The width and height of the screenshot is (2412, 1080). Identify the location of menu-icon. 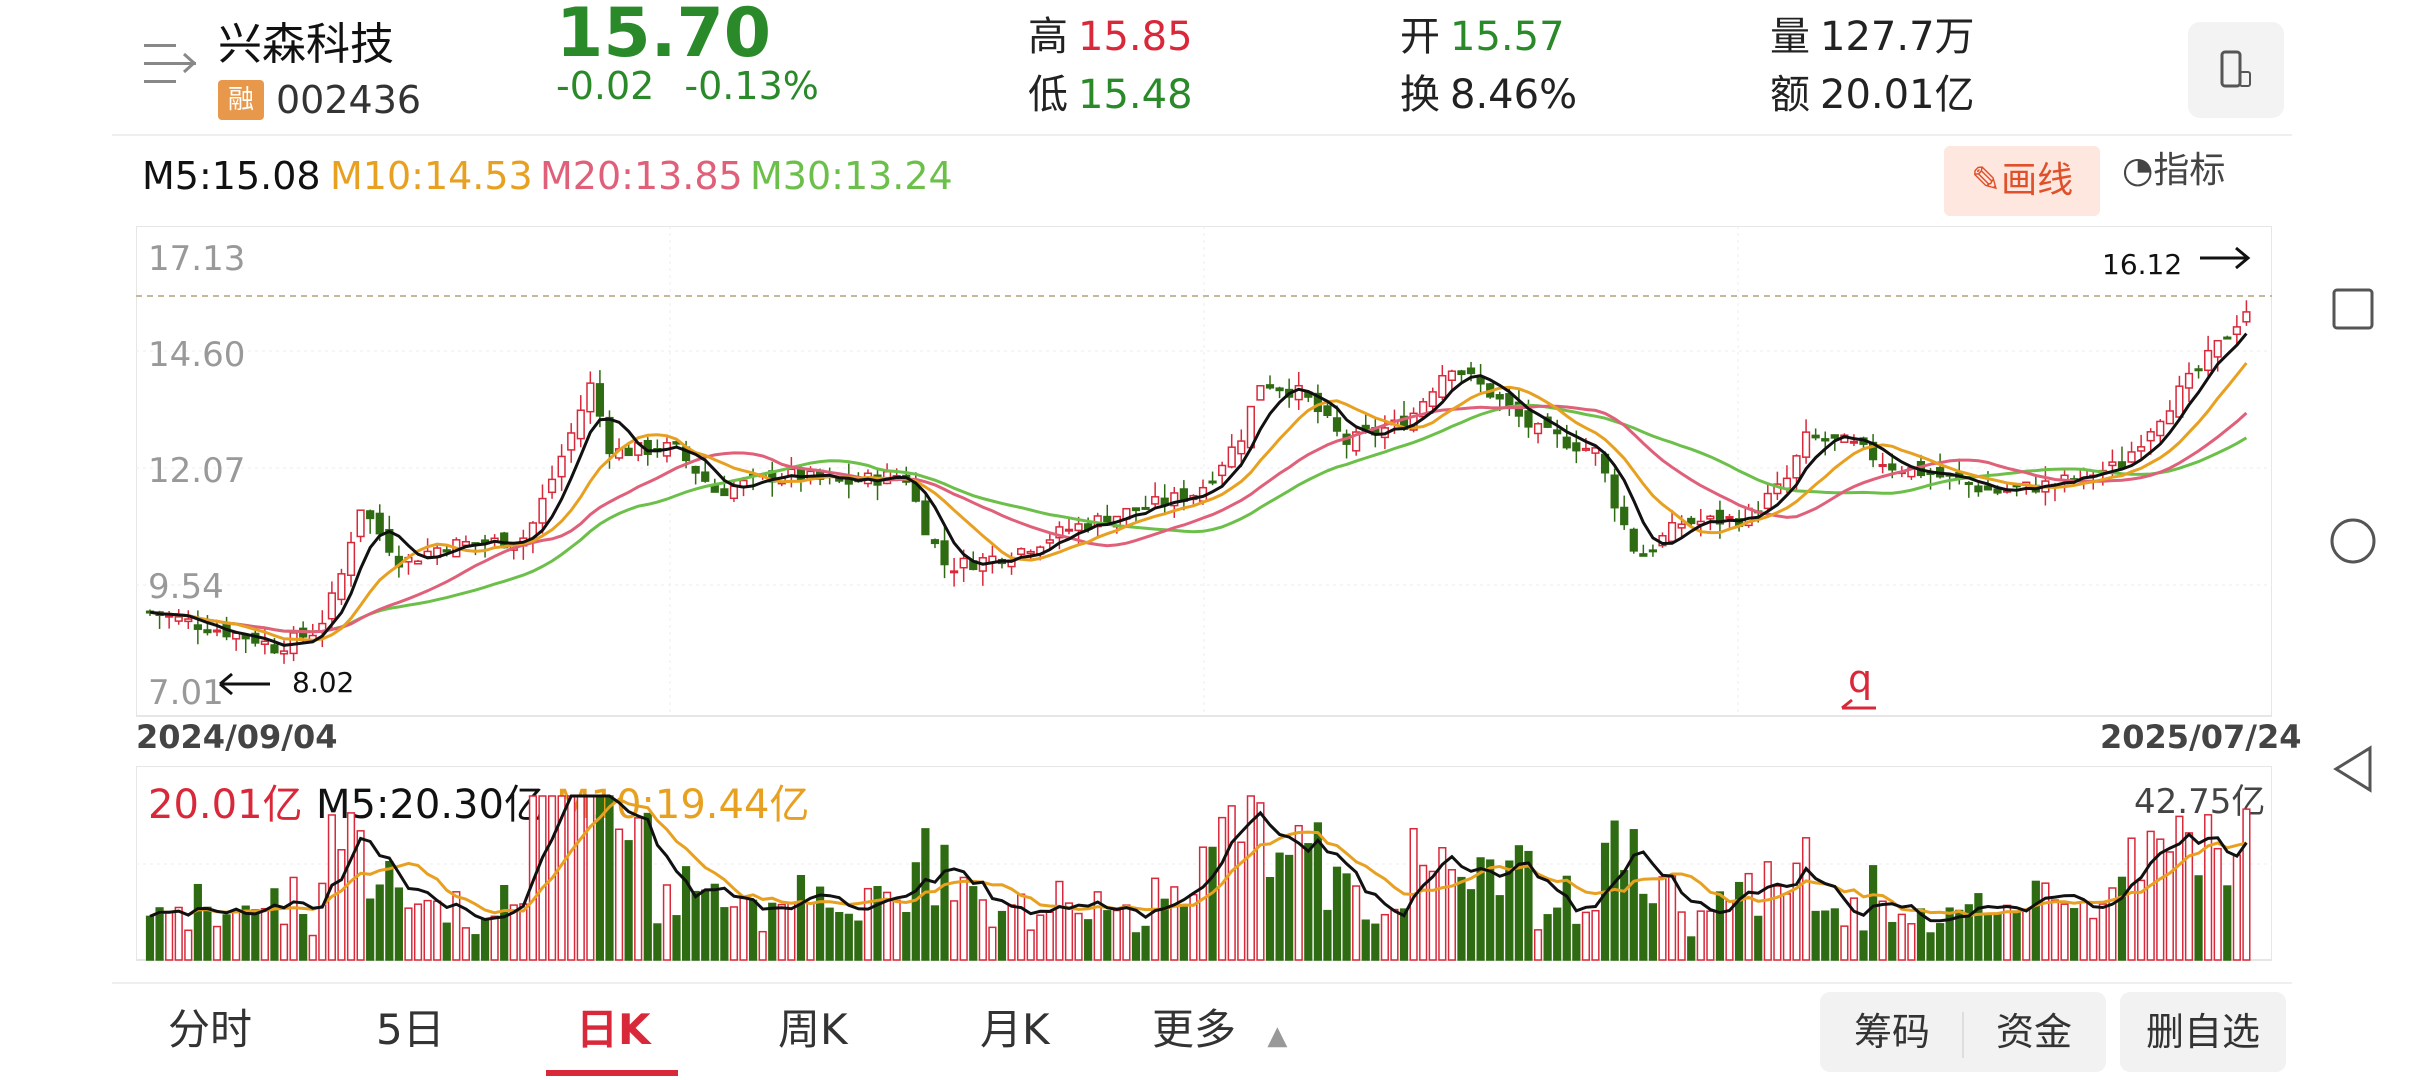
(170, 64).